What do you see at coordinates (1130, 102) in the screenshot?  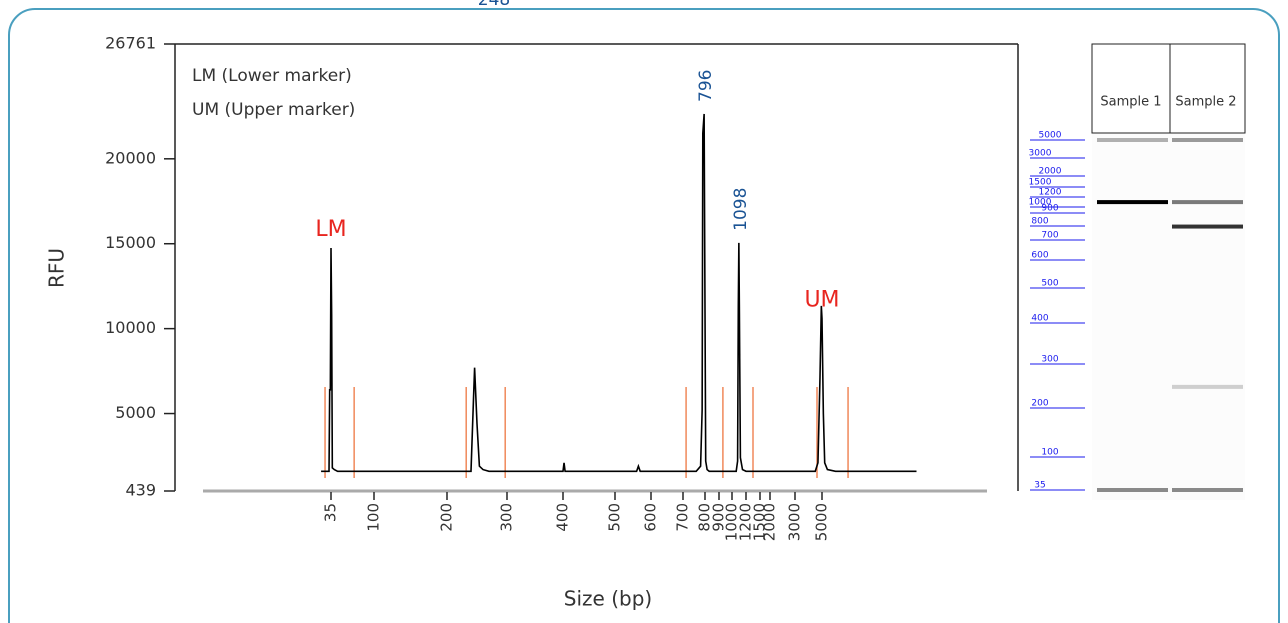 I see `lane-label: Sample 1` at bounding box center [1130, 102].